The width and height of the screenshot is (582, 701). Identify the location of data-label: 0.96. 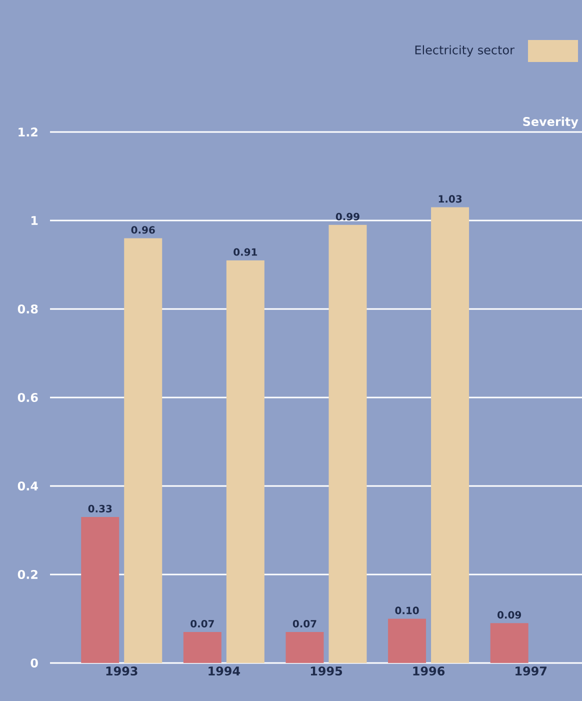
(143, 230).